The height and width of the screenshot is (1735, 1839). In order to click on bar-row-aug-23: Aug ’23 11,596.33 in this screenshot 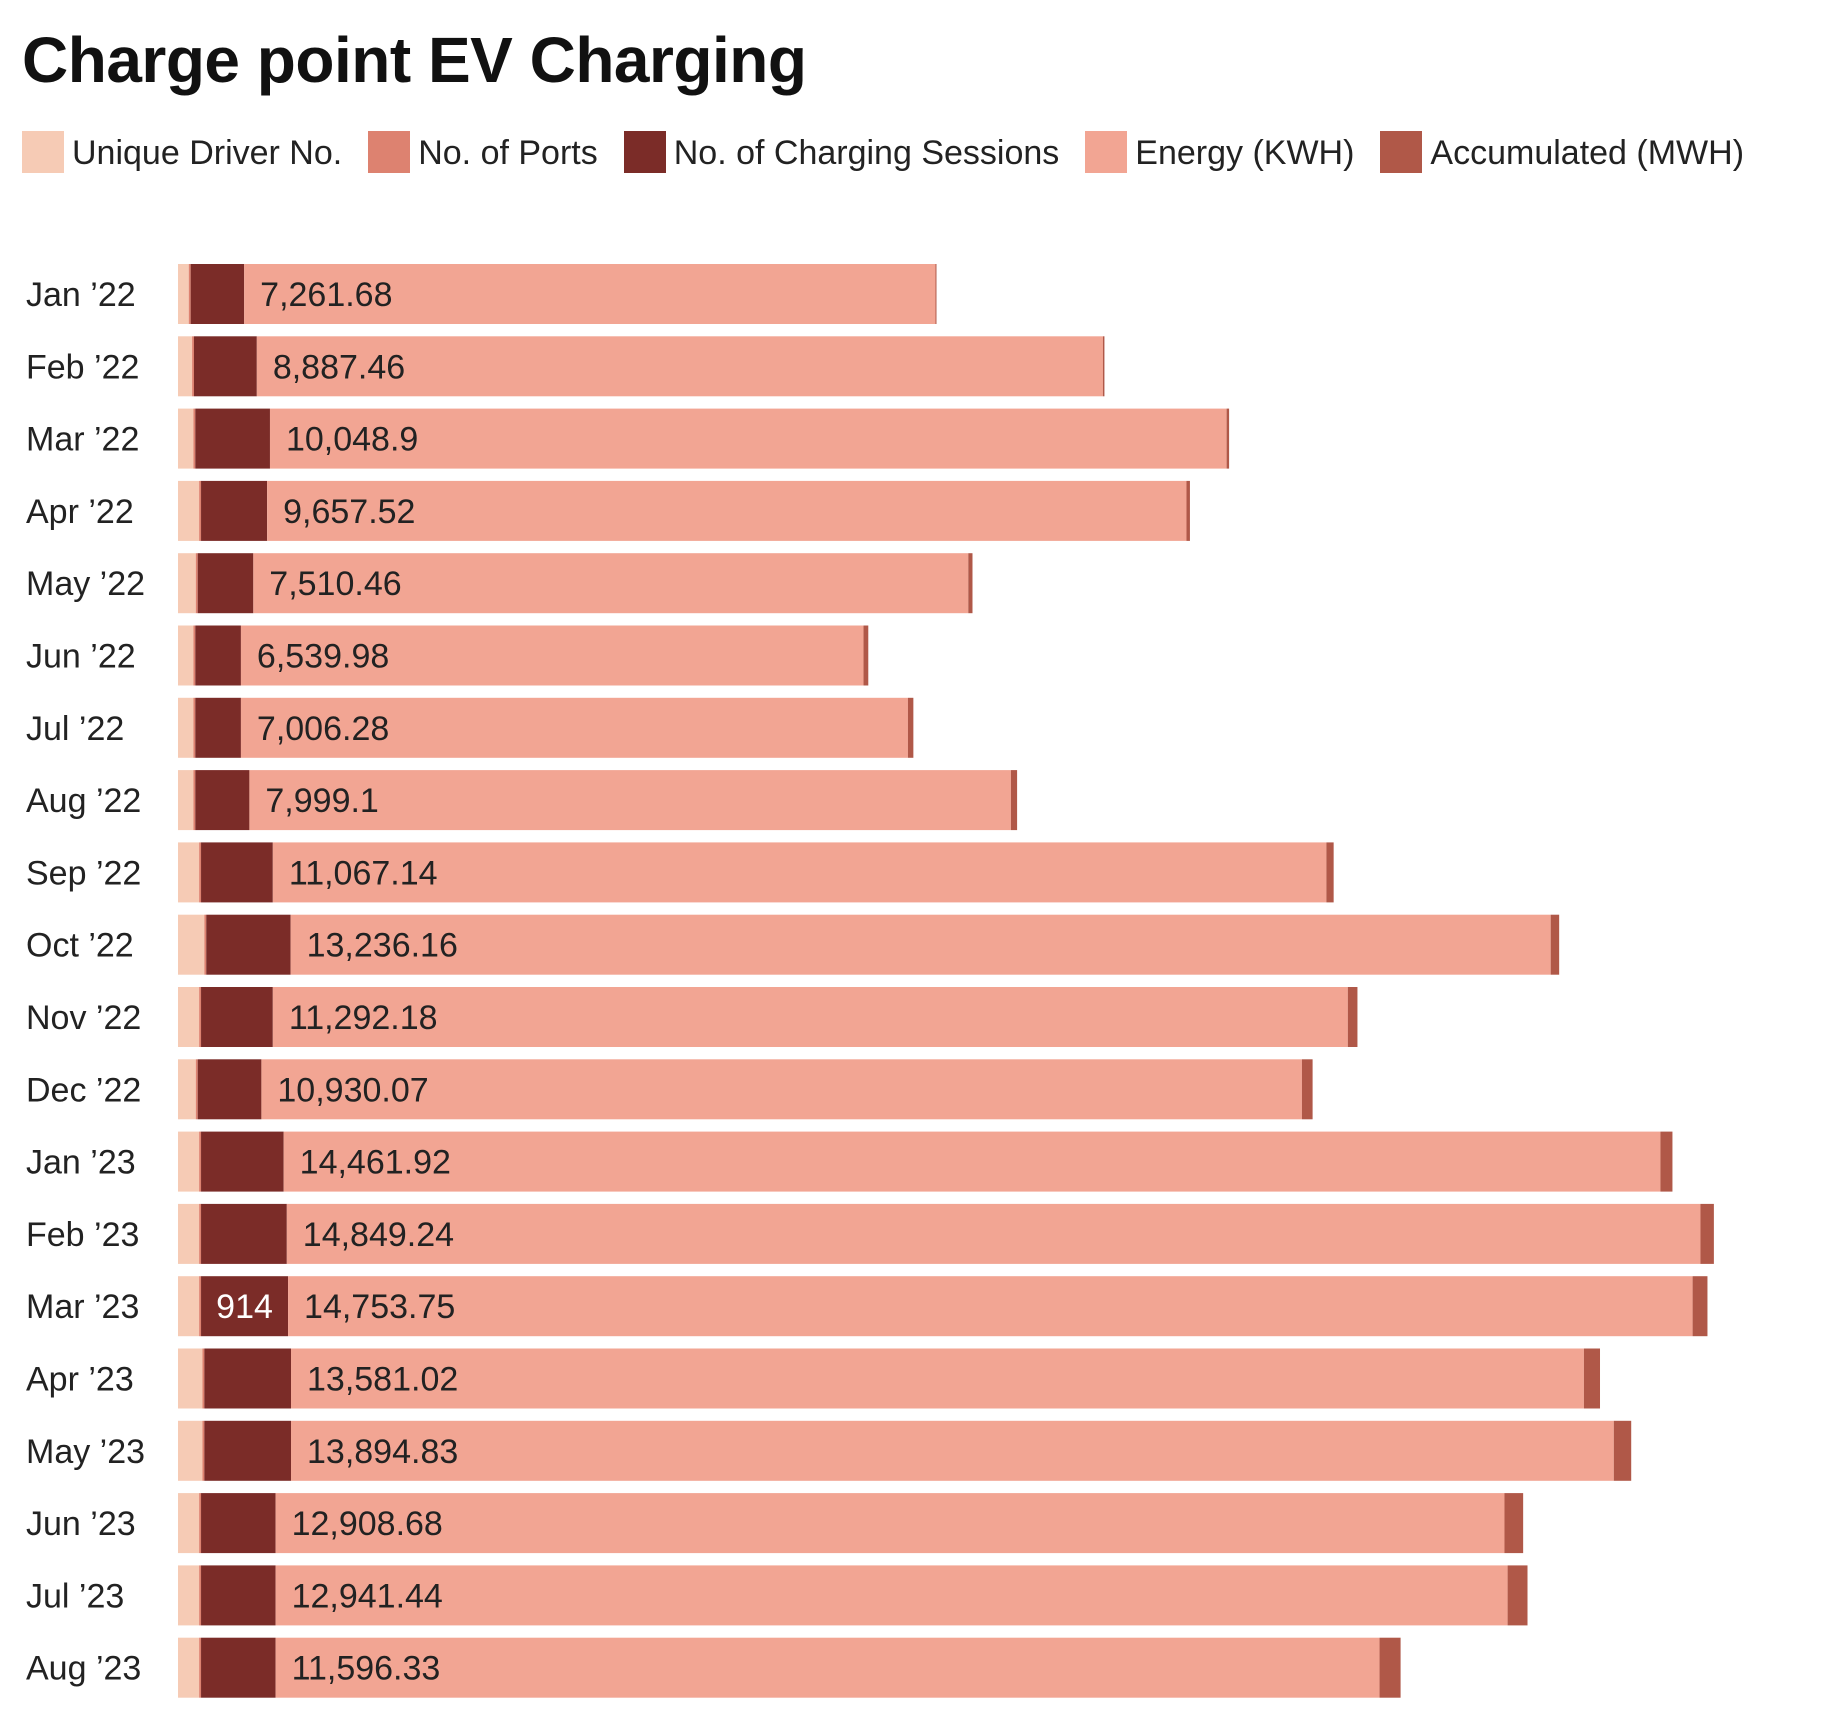, I will do `click(713, 1667)`.